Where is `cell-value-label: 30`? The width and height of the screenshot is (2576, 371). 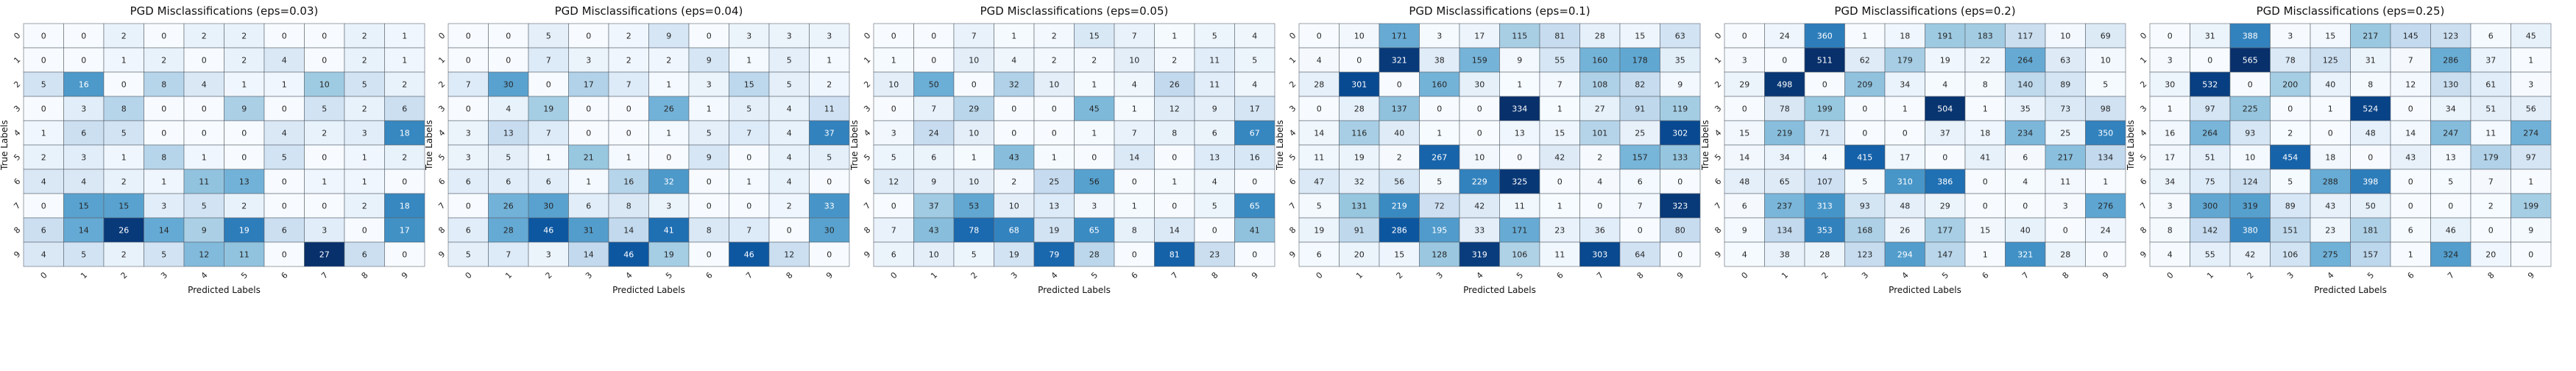
cell-value-label: 30 is located at coordinates (830, 231).